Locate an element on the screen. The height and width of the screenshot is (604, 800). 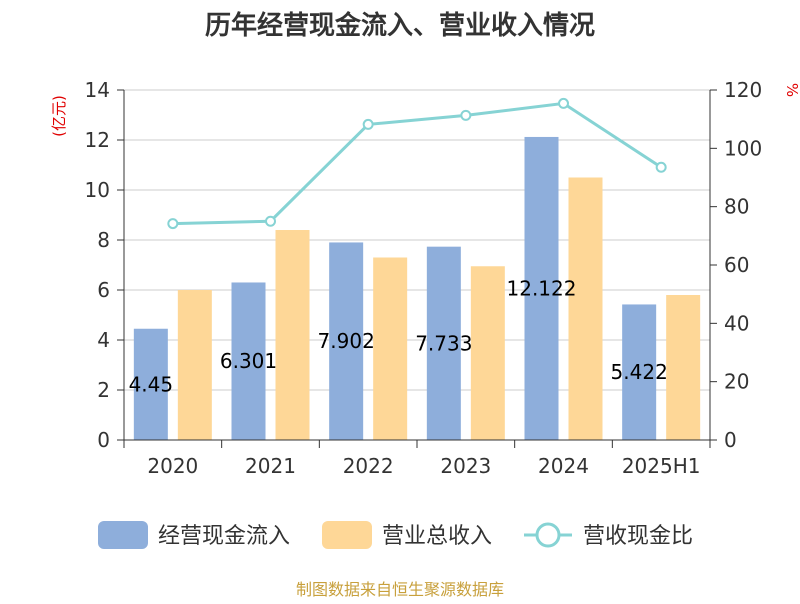
data-label-cash-inflow: 12.122 is located at coordinates (542, 288).